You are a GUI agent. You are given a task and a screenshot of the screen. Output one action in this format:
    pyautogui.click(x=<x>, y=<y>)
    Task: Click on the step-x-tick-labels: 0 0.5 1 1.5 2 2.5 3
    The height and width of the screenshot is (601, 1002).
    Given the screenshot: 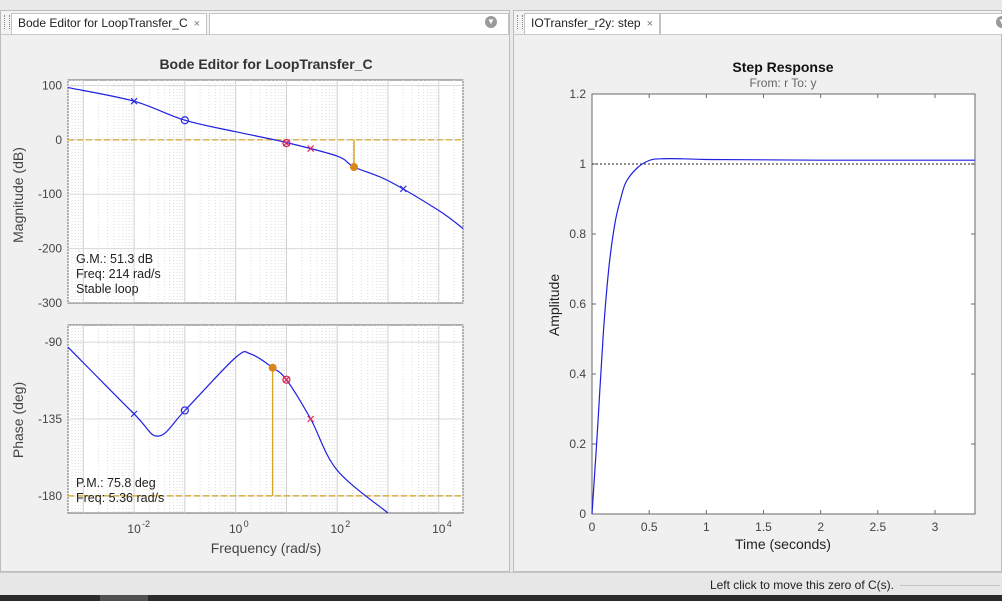 What is the action you would take?
    pyautogui.click(x=764, y=527)
    